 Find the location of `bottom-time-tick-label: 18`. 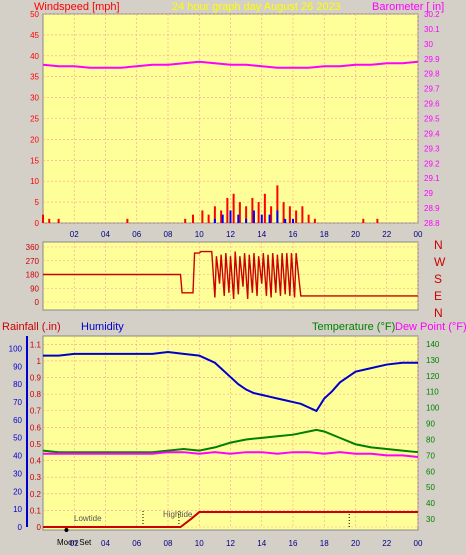

bottom-time-tick-label: 18 is located at coordinates (324, 543).